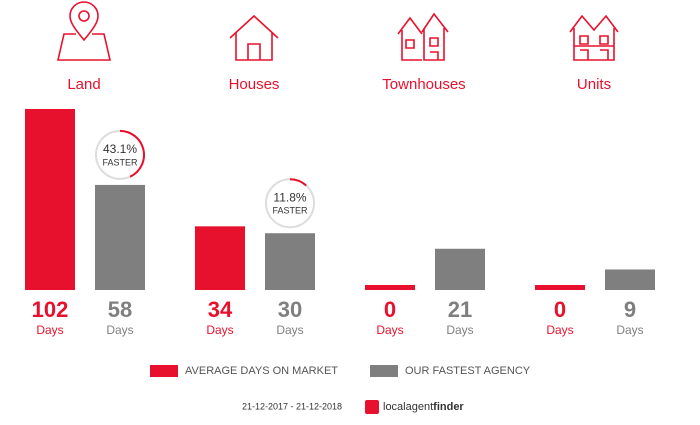 The height and width of the screenshot is (425, 700). Describe the element at coordinates (408, 407) in the screenshot. I see `brand-part: localagent` at that location.